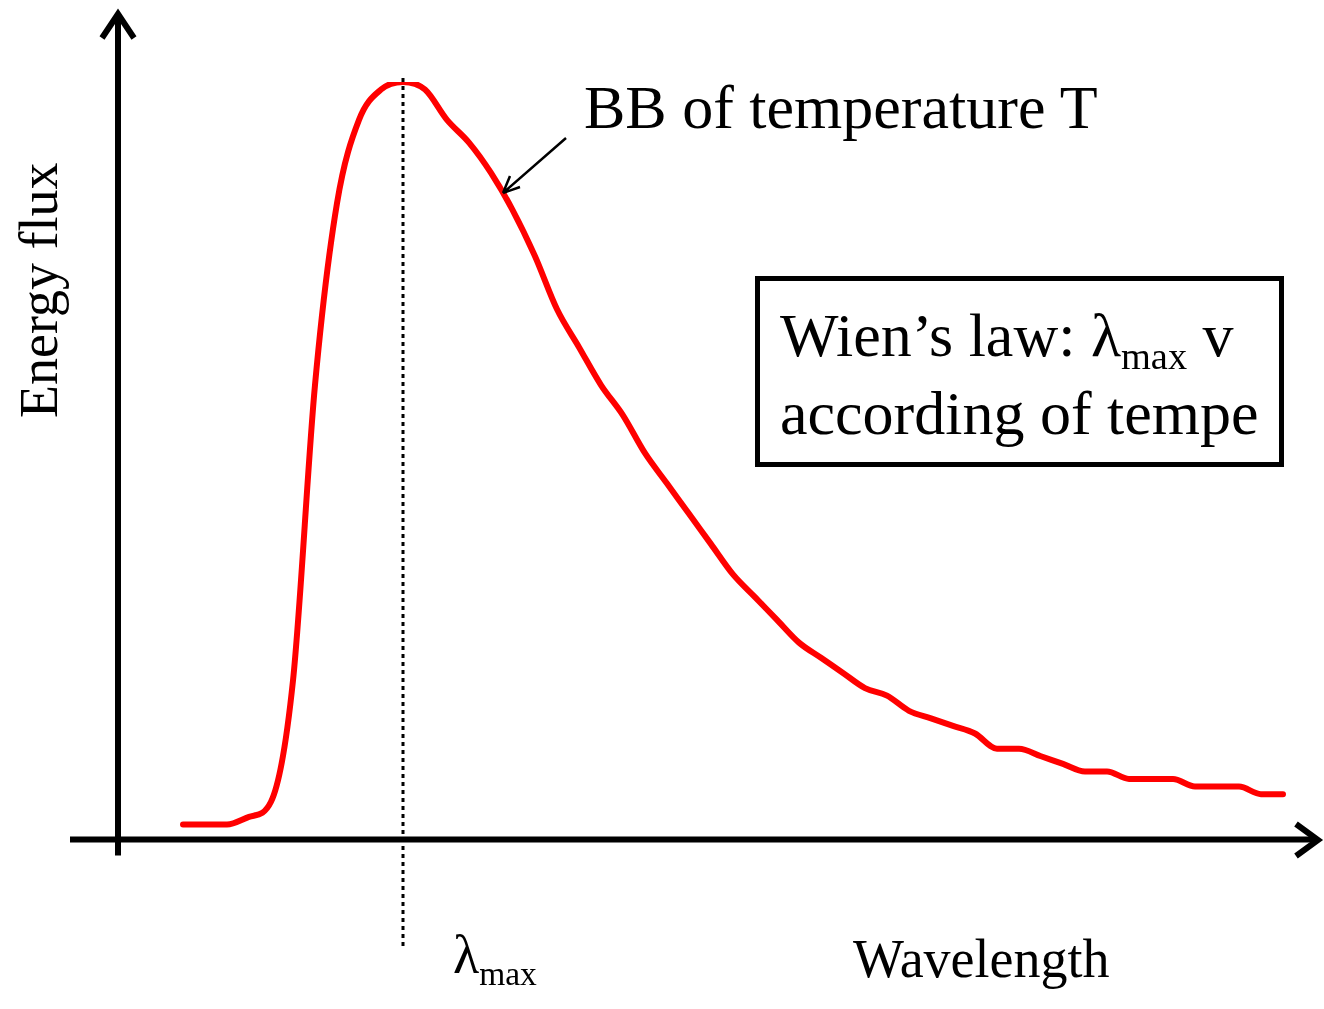 The image size is (1324, 1009). What do you see at coordinates (981, 959) in the screenshot?
I see `x-axis-title: Wavelength` at bounding box center [981, 959].